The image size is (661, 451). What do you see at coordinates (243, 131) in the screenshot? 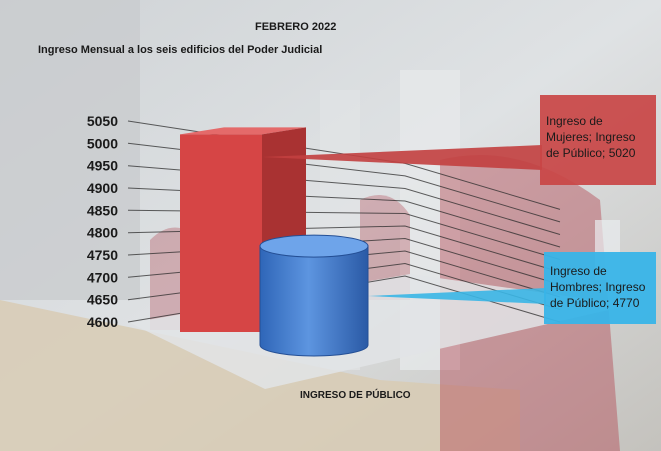
I see `bar-mujeres-top` at bounding box center [243, 131].